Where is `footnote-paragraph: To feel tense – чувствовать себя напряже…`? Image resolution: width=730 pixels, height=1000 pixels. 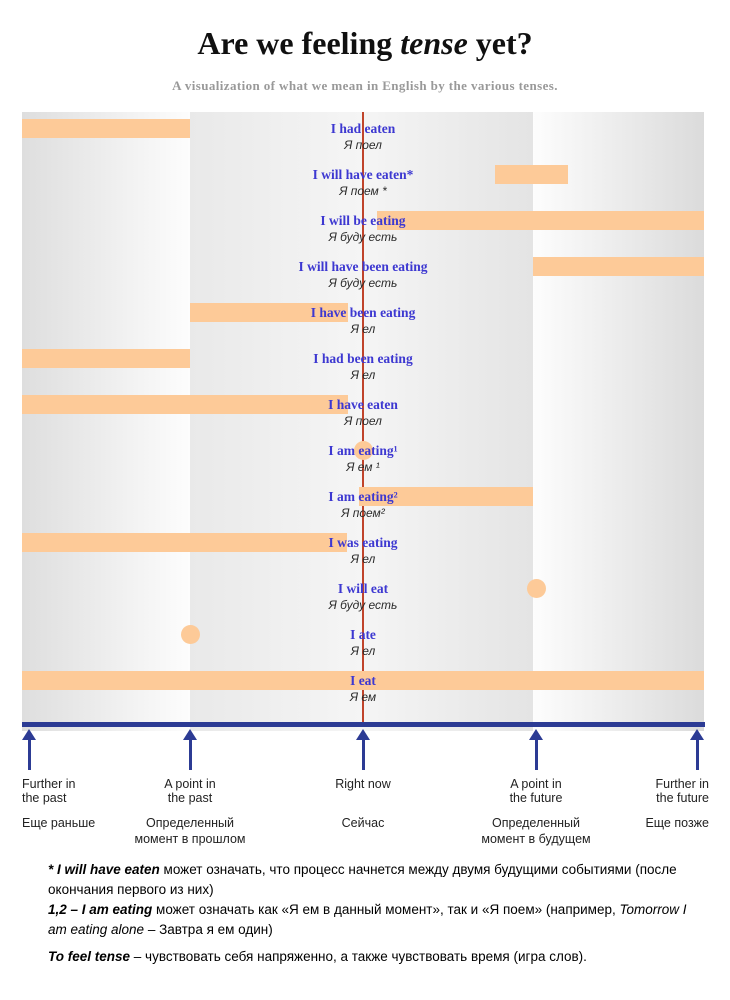 footnote-paragraph: To feel tense – чувствовать себя напряже… is located at coordinates (373, 957).